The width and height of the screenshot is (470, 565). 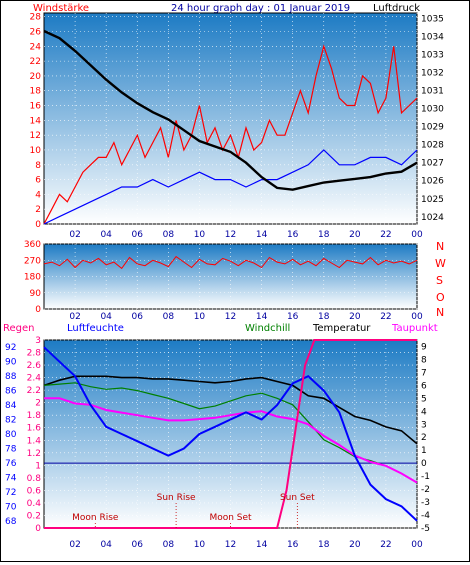 I want to click on regen-tick-label: 2.8, so click(x=34, y=354).